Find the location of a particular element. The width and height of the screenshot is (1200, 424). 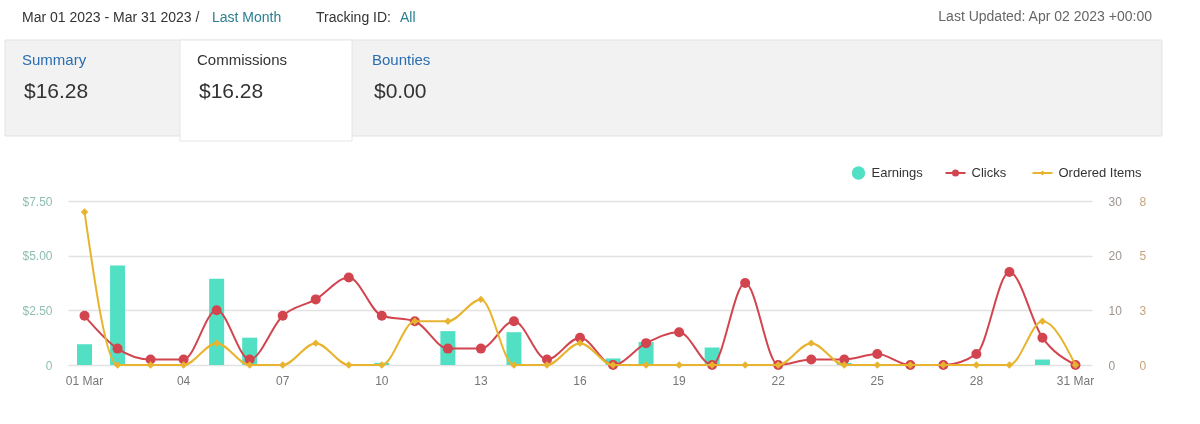

x-tick-label: 16 is located at coordinates (580, 380).